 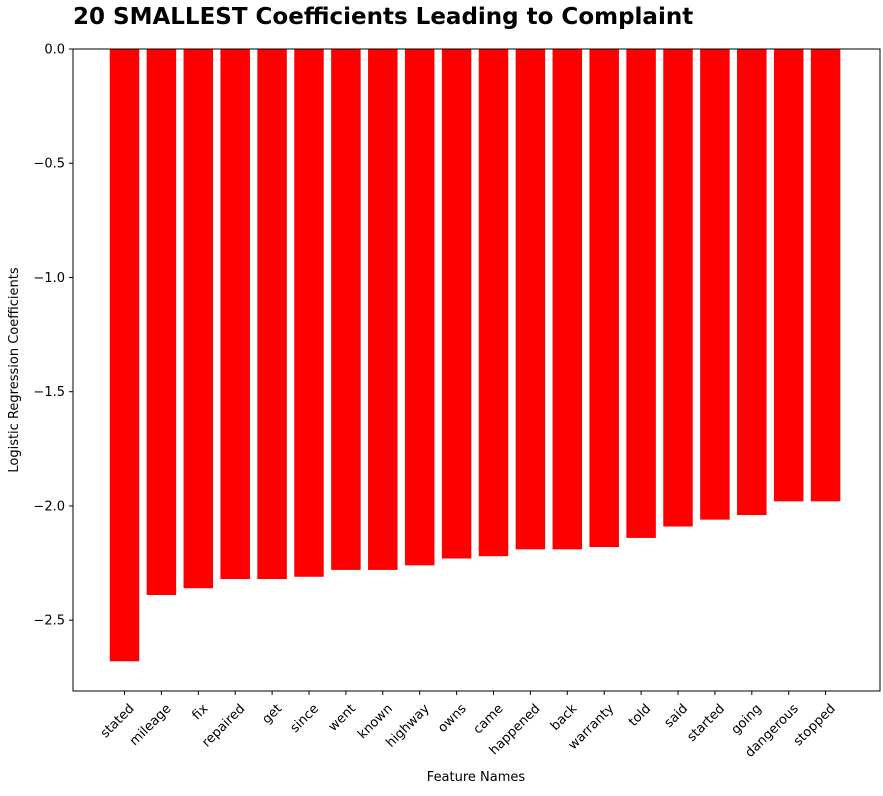 I want to click on x-tick-label: started, so click(x=706, y=723).